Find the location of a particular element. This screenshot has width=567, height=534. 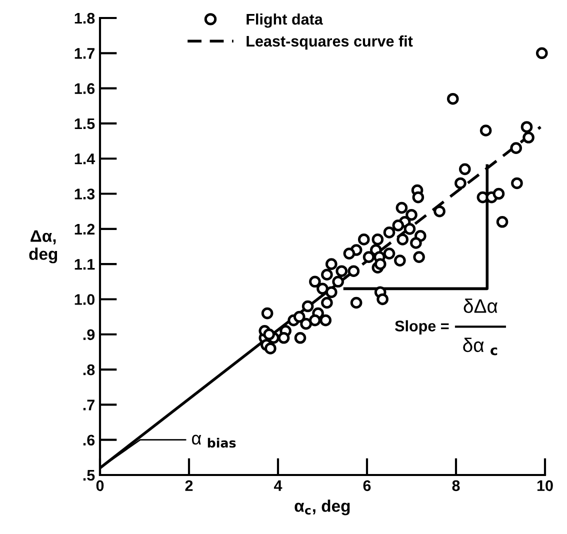

legend-label: Flight data is located at coordinates (284, 20).